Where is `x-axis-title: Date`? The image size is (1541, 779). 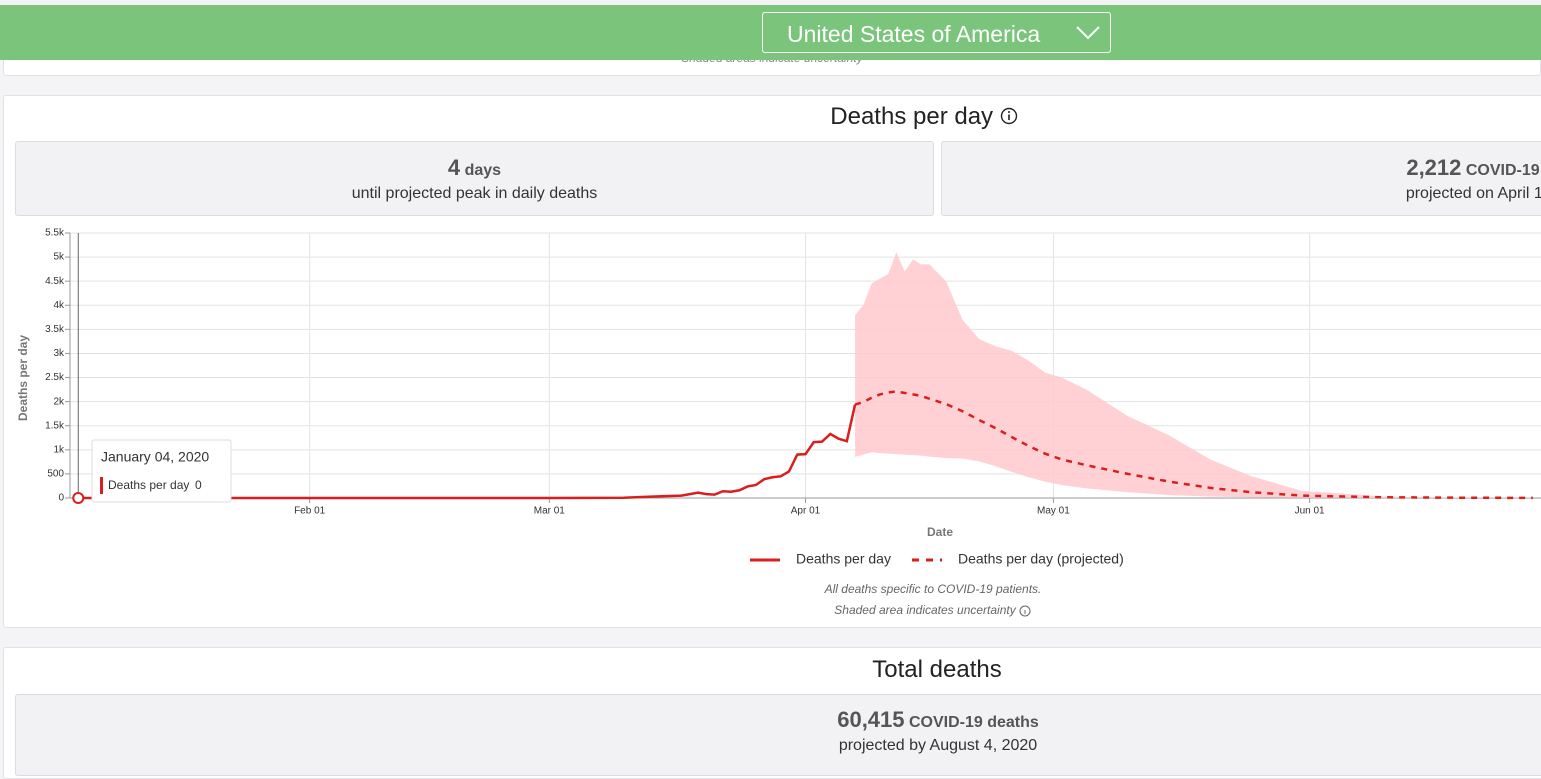 x-axis-title: Date is located at coordinates (940, 532).